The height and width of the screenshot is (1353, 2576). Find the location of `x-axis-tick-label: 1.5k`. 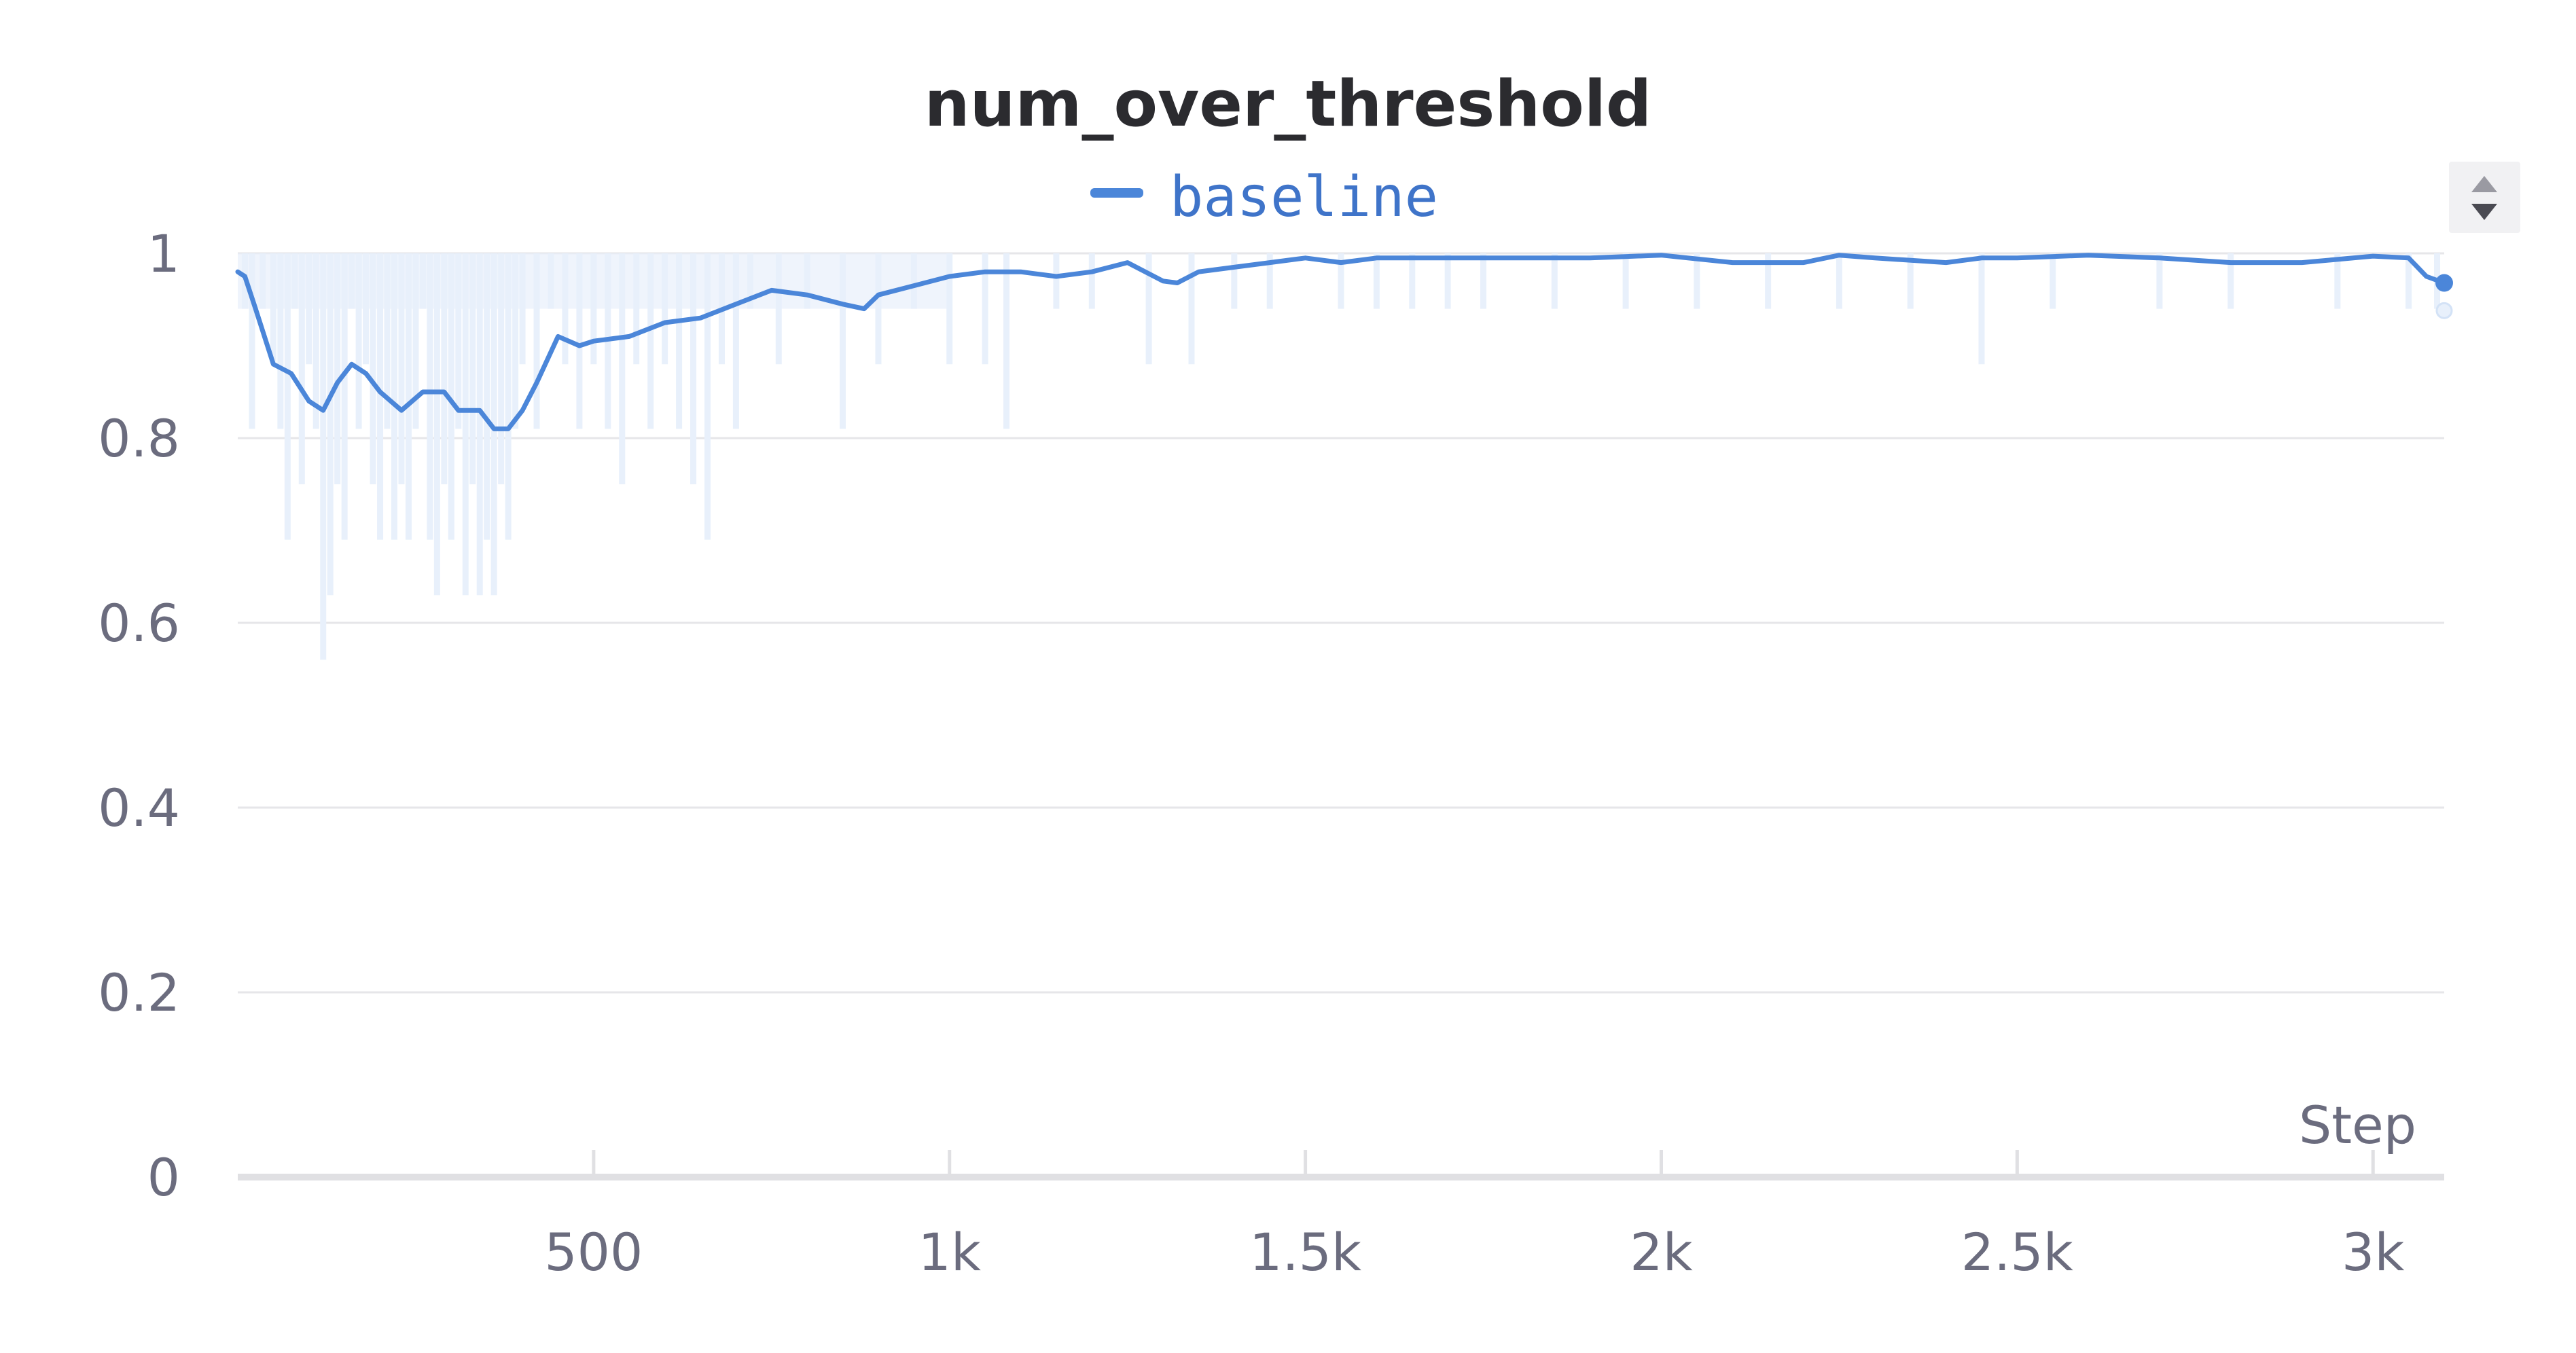

x-axis-tick-label: 1.5k is located at coordinates (1305, 1252).